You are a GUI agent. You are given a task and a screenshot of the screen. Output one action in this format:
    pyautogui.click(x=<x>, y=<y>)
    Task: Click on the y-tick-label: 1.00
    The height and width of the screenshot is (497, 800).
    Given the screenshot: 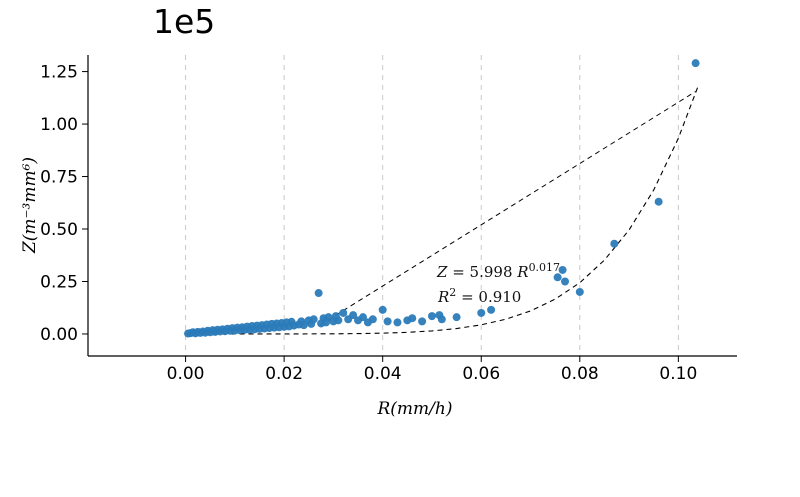 What is the action you would take?
    pyautogui.click(x=59, y=125)
    